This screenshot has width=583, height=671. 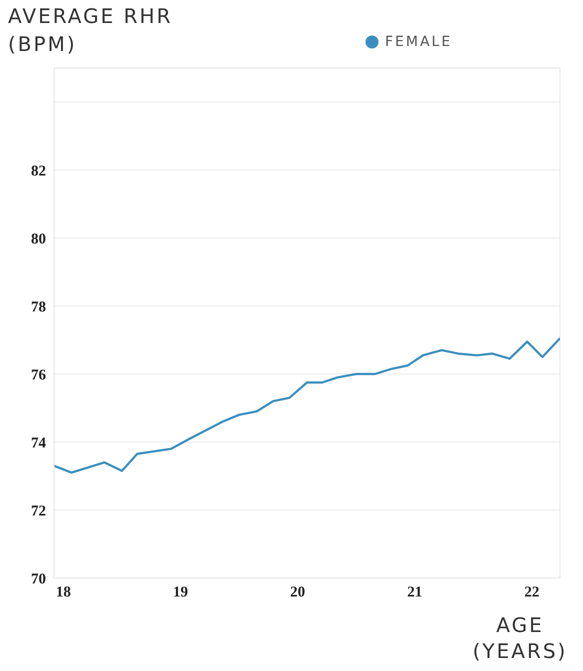 I want to click on x-tick-label: 18, so click(x=63, y=592).